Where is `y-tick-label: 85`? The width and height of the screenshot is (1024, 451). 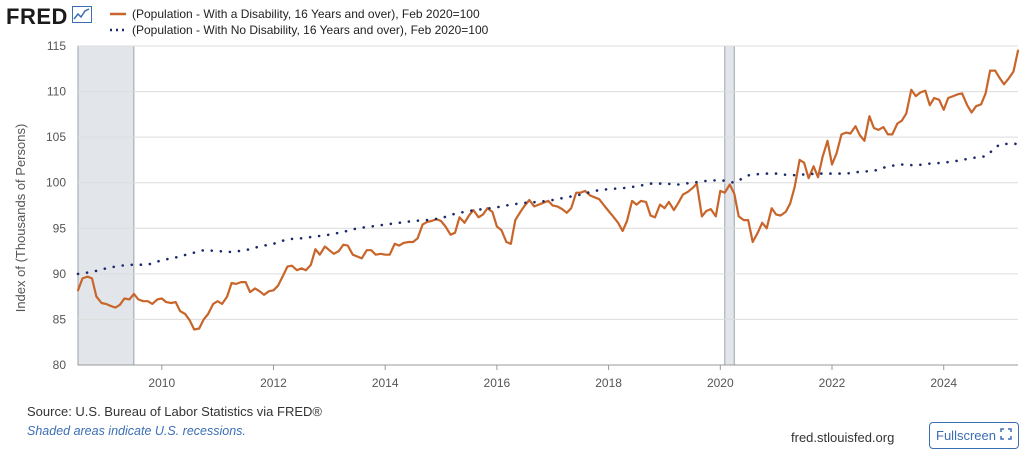
y-tick-label: 85 is located at coordinates (60, 319).